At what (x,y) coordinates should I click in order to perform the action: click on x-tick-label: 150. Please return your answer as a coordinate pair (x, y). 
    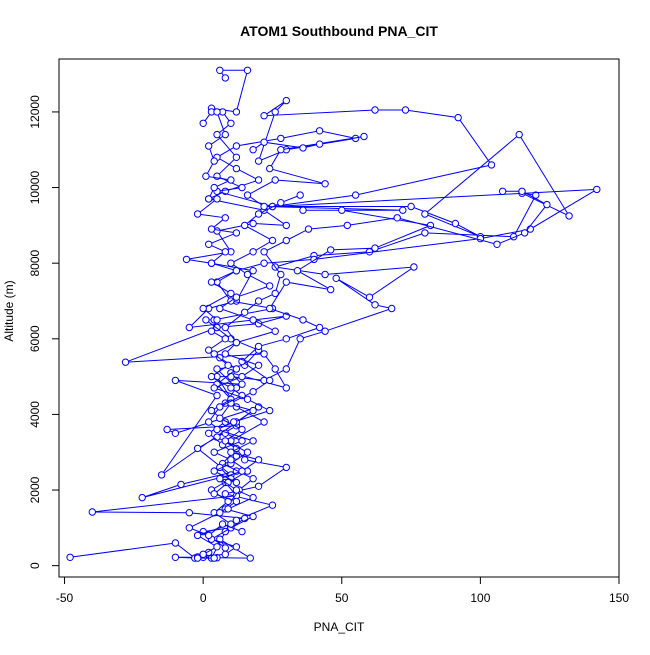
    Looking at the image, I should click on (619, 598).